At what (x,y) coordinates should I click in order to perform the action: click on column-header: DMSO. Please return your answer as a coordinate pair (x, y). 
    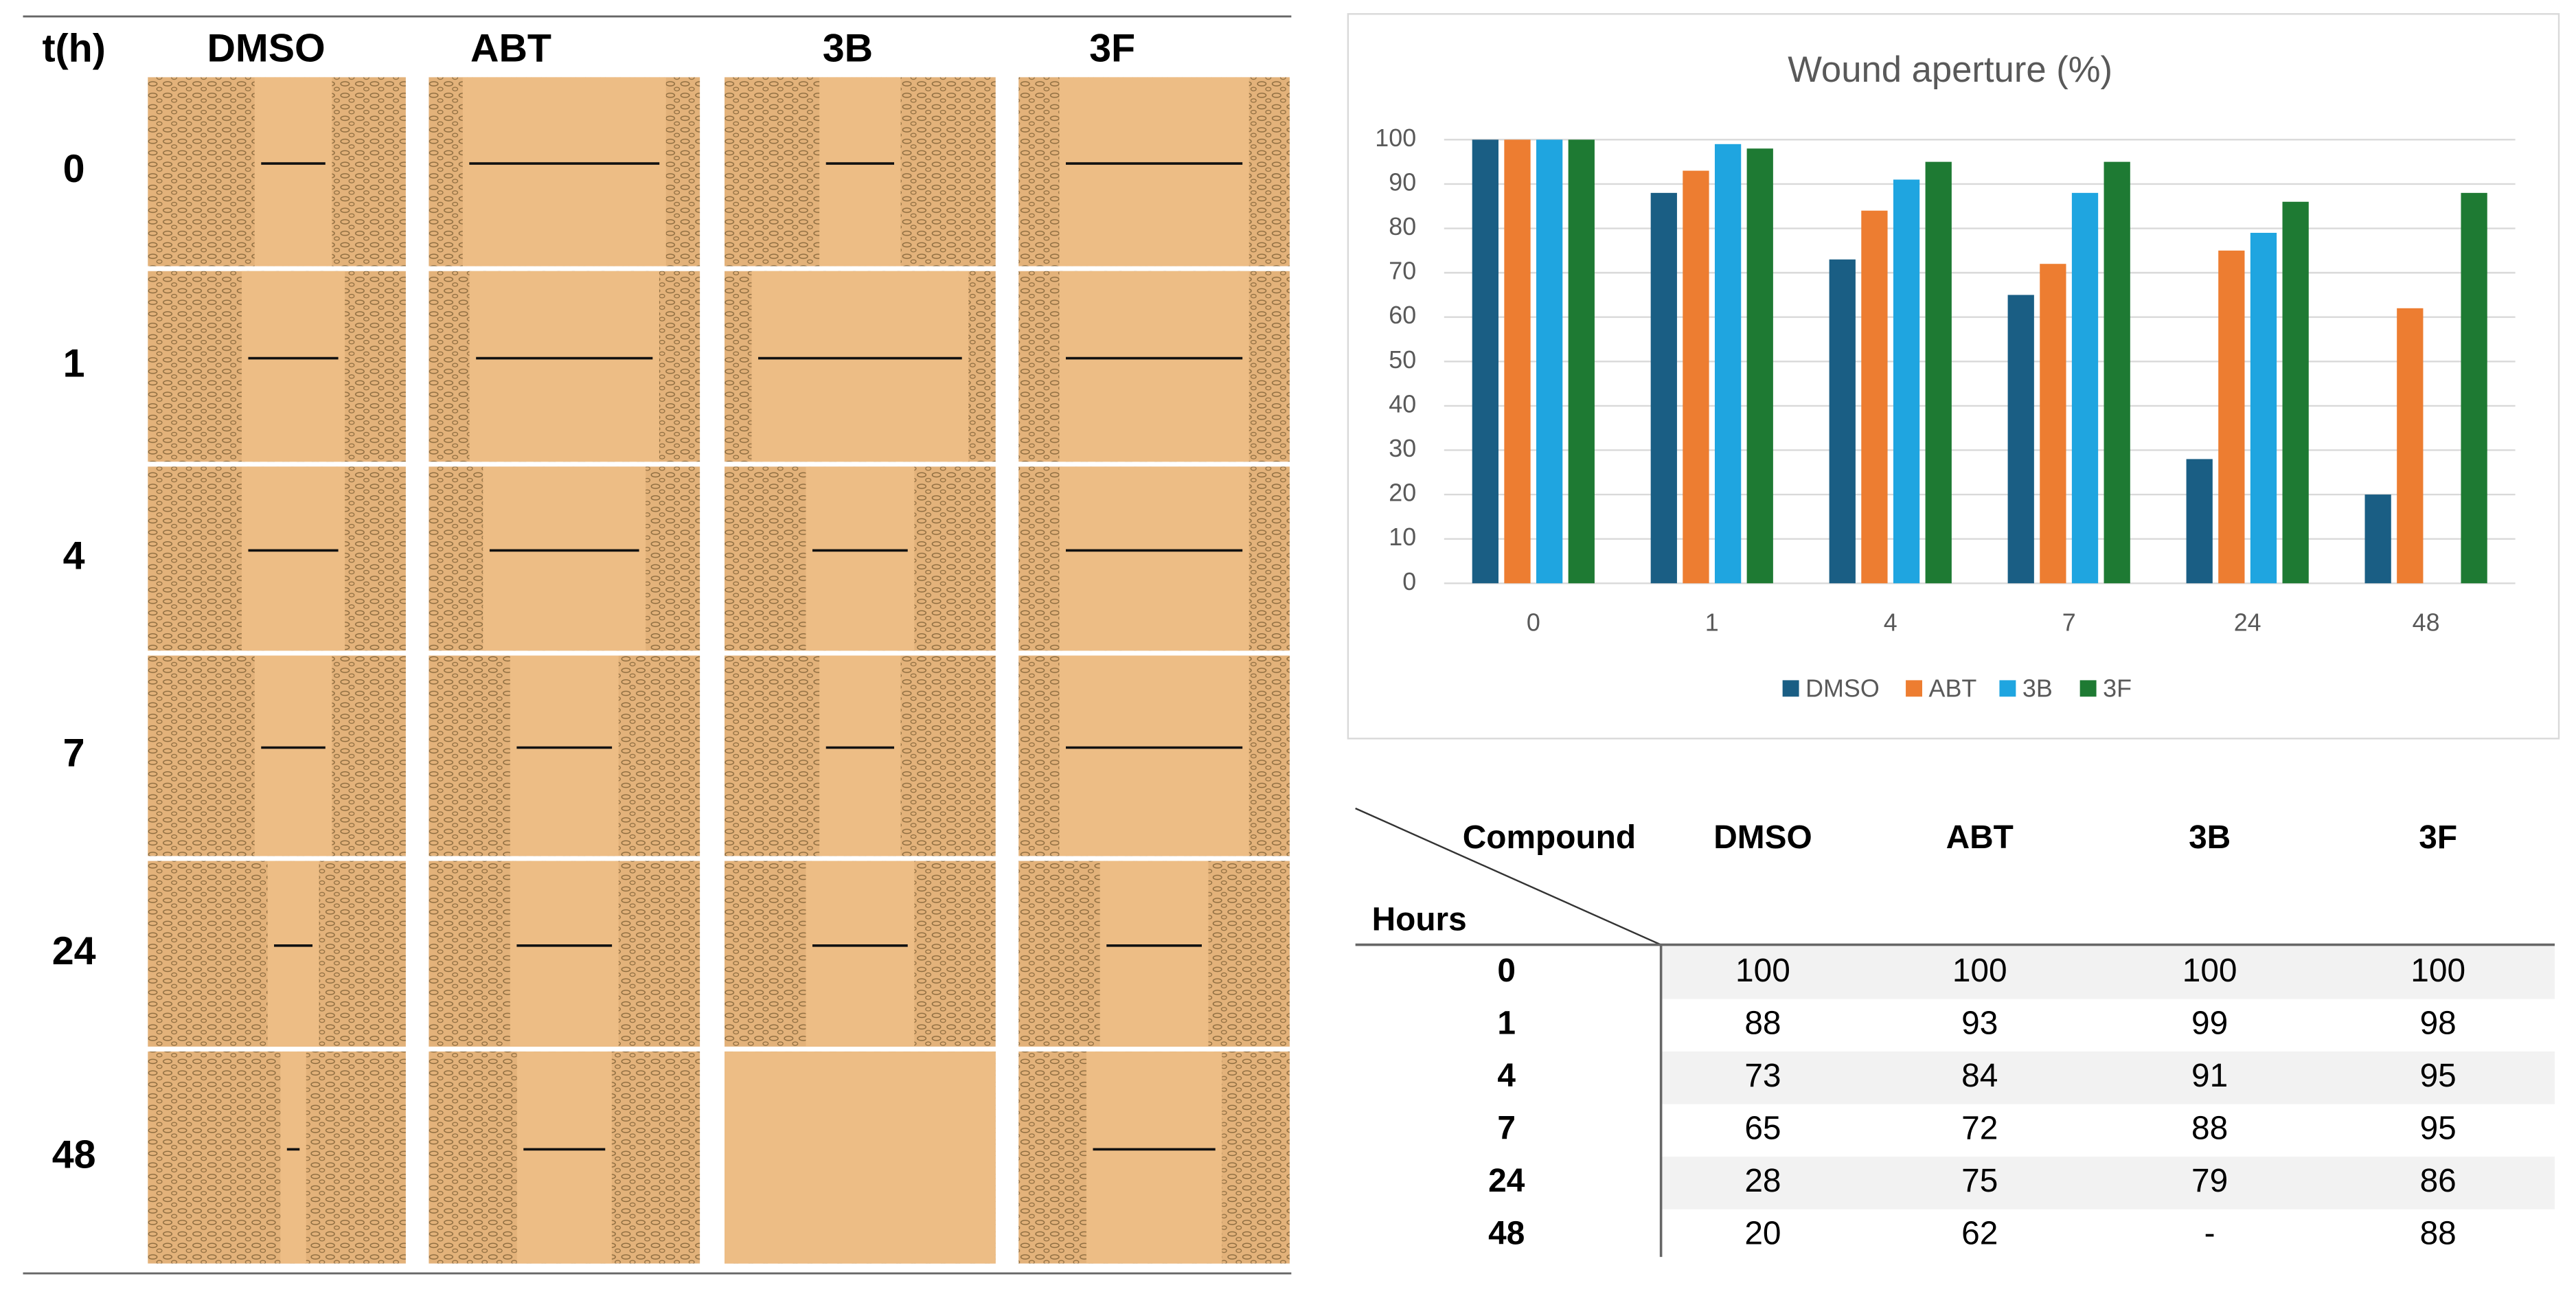
    Looking at the image, I should click on (266, 48).